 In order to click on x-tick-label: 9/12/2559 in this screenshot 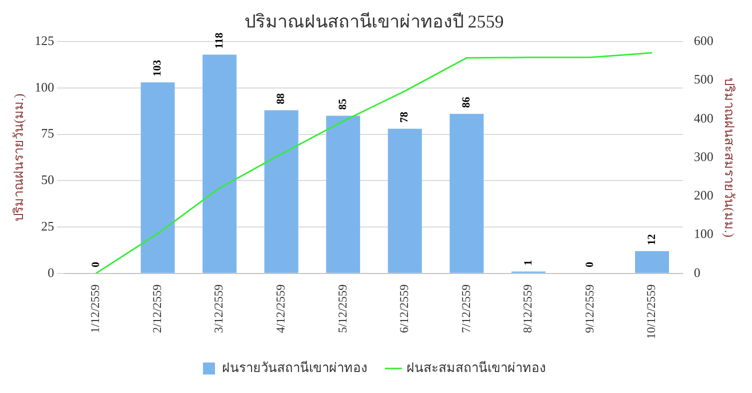, I will do `click(589, 309)`.